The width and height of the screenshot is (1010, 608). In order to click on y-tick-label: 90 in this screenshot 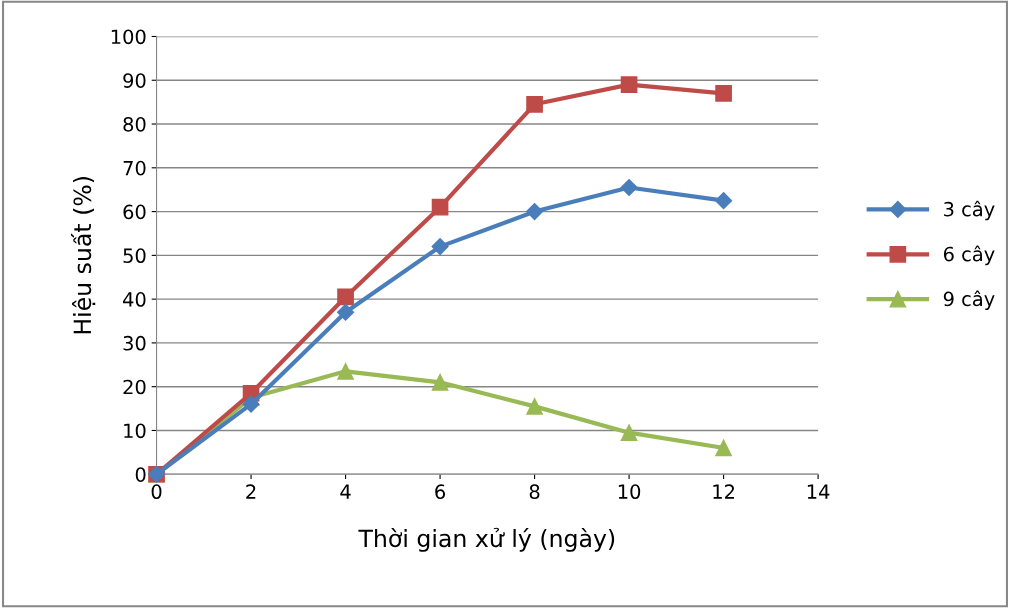, I will do `click(134, 80)`.